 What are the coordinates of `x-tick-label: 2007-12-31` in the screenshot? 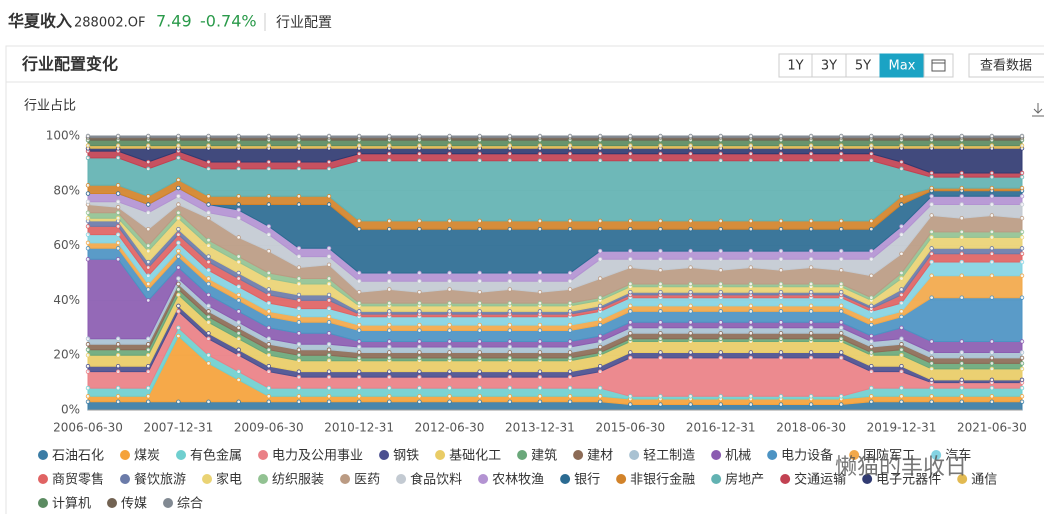 It's located at (179, 428).